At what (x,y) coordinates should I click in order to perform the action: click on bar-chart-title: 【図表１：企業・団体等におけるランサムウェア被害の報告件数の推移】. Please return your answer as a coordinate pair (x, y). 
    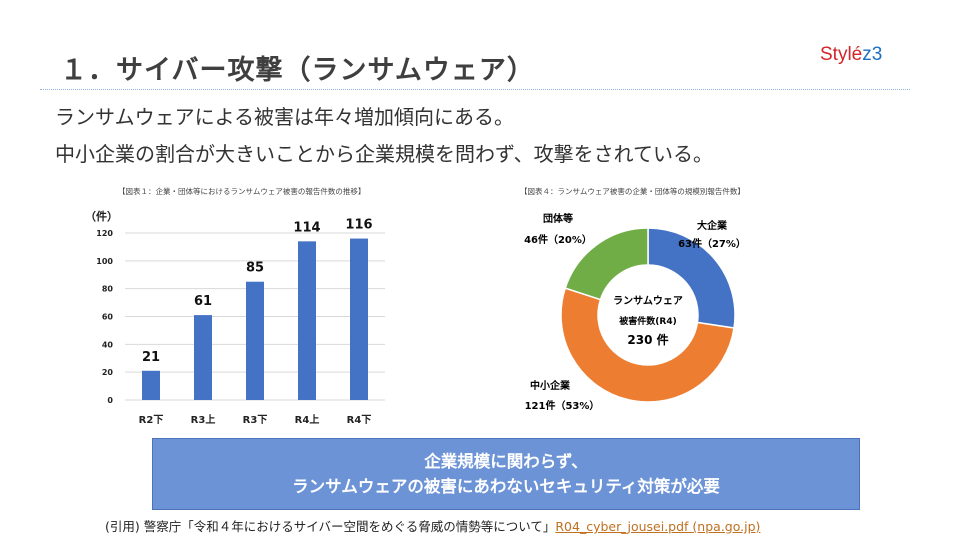
    Looking at the image, I should click on (242, 191).